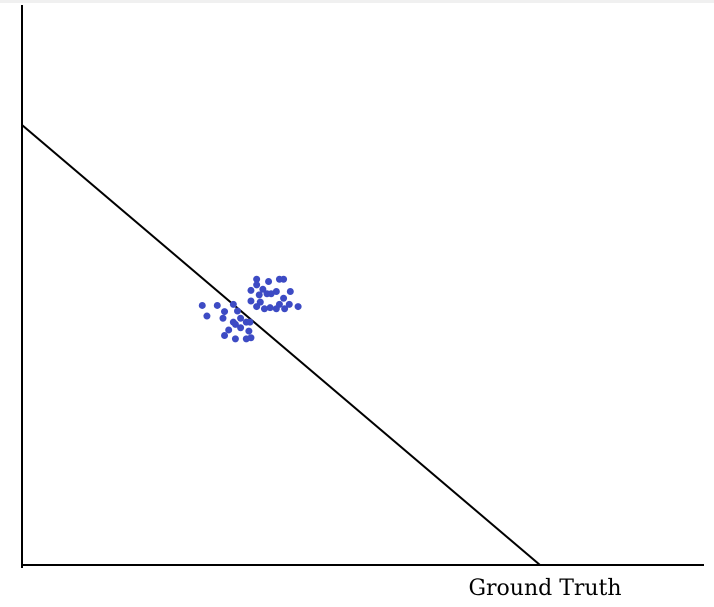  What do you see at coordinates (544, 588) in the screenshot?
I see `x-axis-label: Ground Truth` at bounding box center [544, 588].